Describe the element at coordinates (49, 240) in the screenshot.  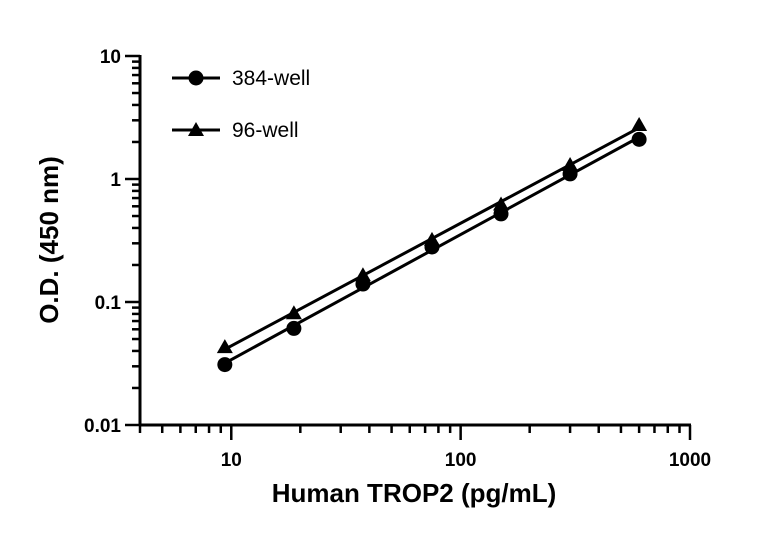
I see `y-axis-title: O.D. (450 nm)` at that location.